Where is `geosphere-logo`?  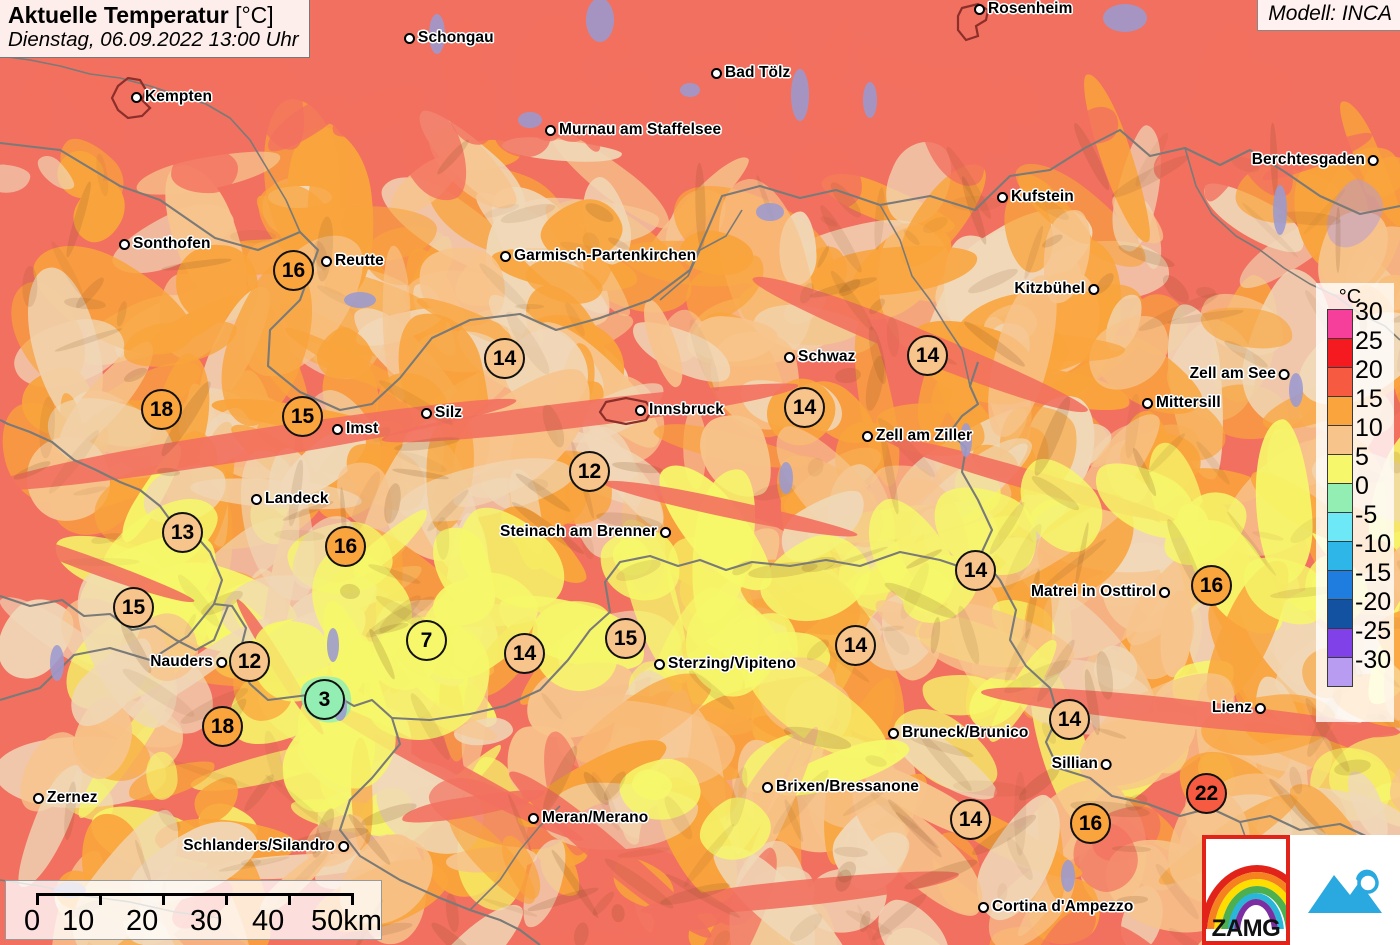
geosphere-logo is located at coordinates (1345, 890).